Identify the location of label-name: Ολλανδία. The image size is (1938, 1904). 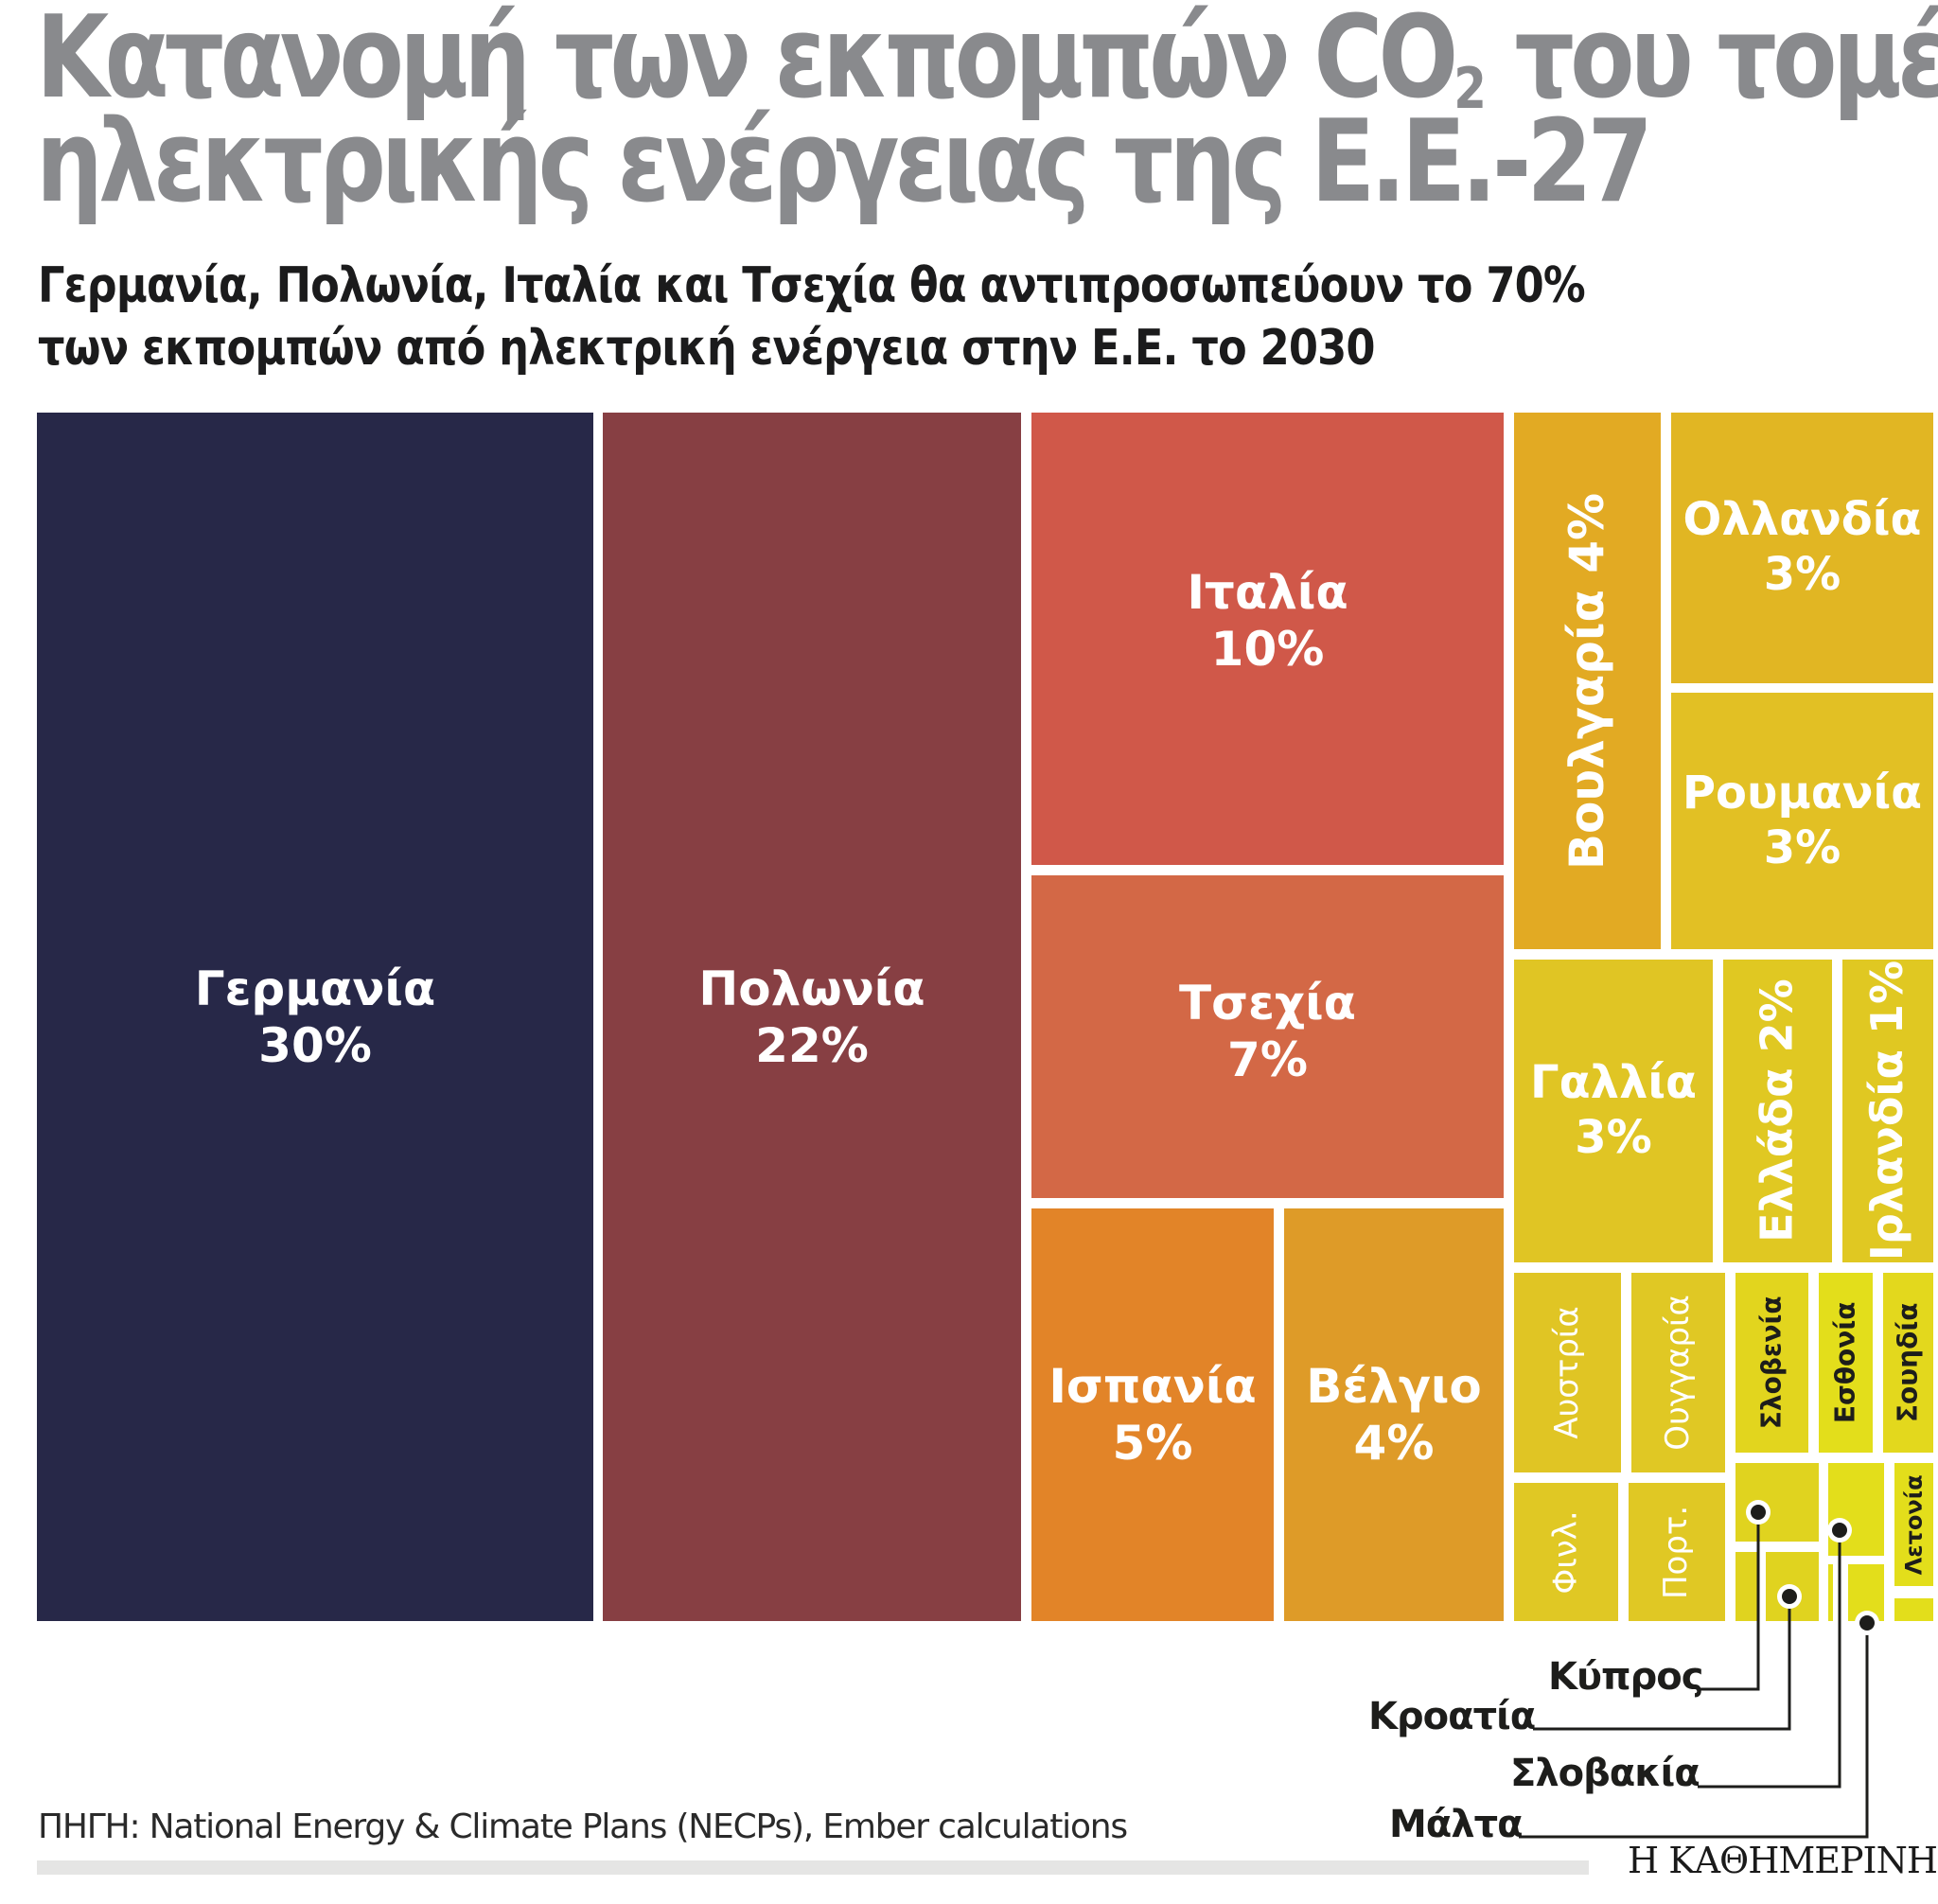
(1802, 520).